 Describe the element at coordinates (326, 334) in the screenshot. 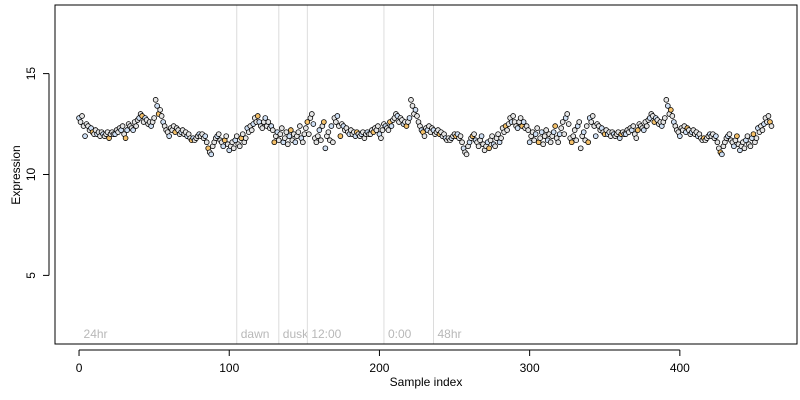

I see `vline-label: 12:00` at that location.